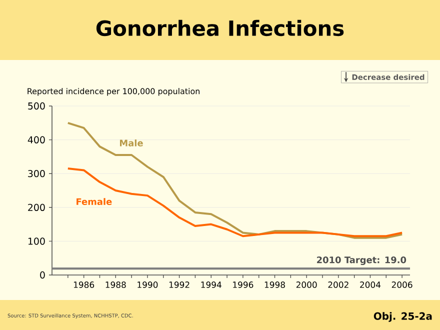  What do you see at coordinates (42, 275) in the screenshot?
I see `y-tick-label: 0` at bounding box center [42, 275].